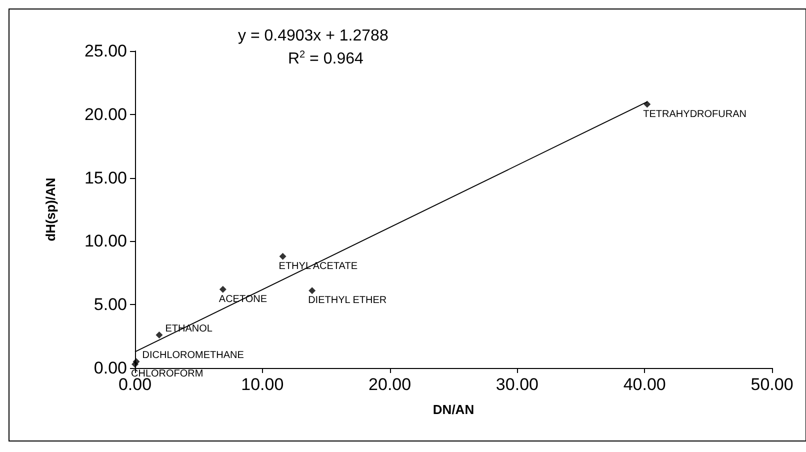 The image size is (806, 452). I want to click on x-tick-label: 40.00, so click(644, 384).